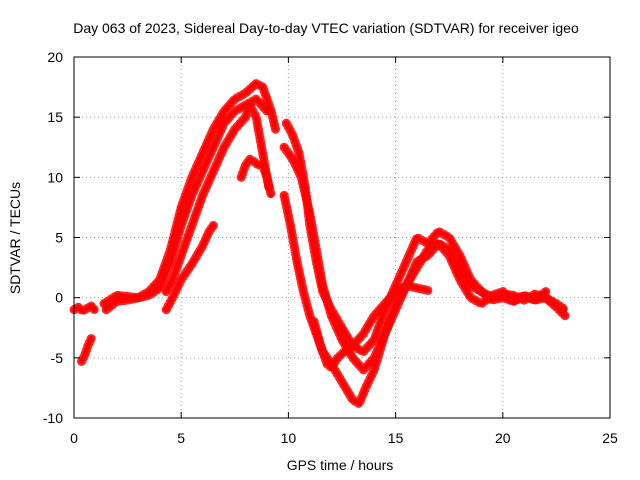 This screenshot has height=480, width=640. I want to click on x-tick-label: 5, so click(181, 438).